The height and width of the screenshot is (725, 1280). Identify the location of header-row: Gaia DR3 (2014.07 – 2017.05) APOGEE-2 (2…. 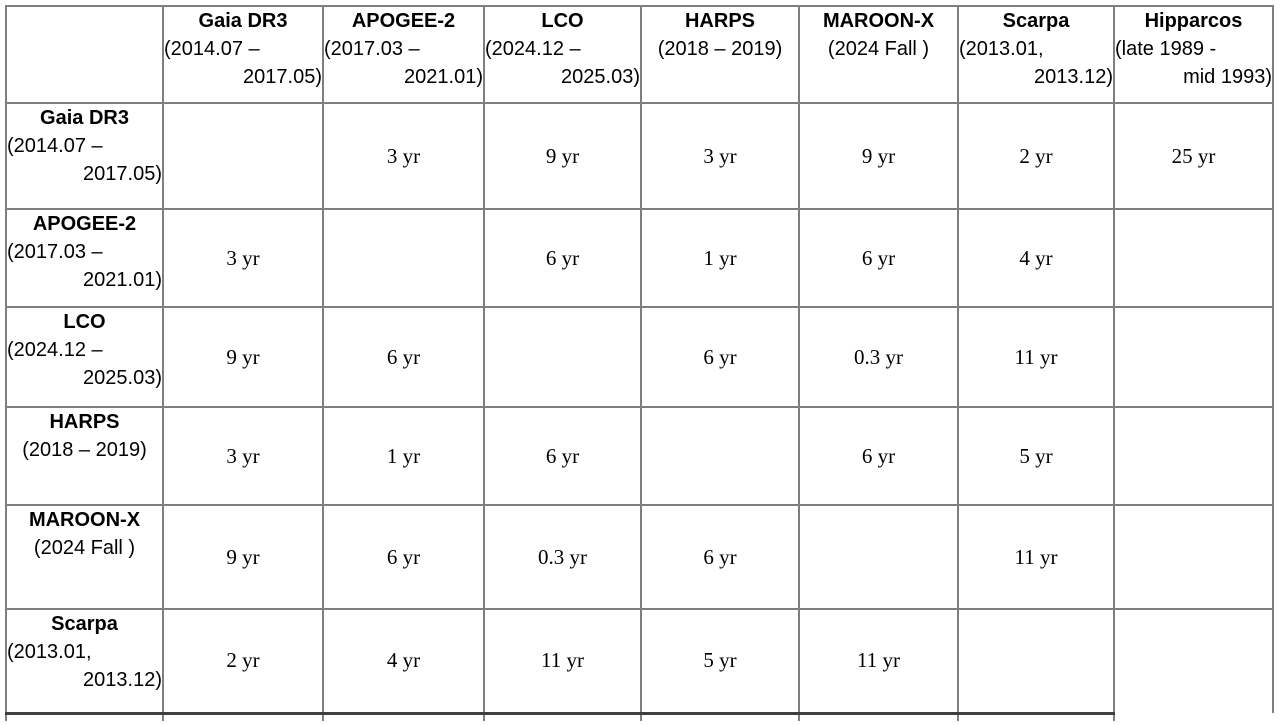
(639, 54).